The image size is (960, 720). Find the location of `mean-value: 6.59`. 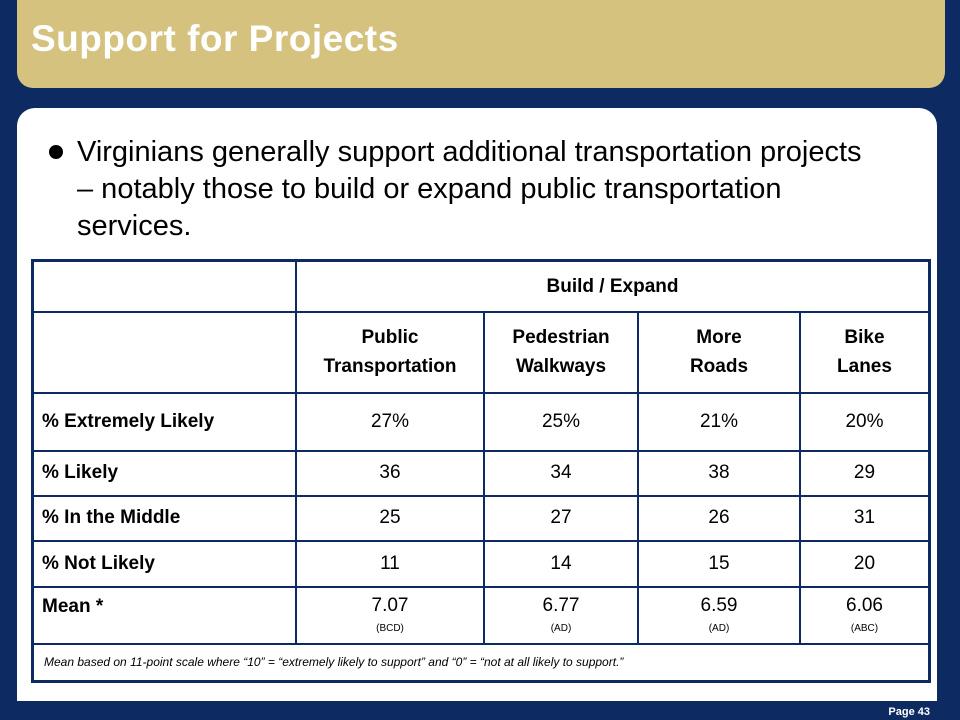

mean-value: 6.59 is located at coordinates (719, 605).